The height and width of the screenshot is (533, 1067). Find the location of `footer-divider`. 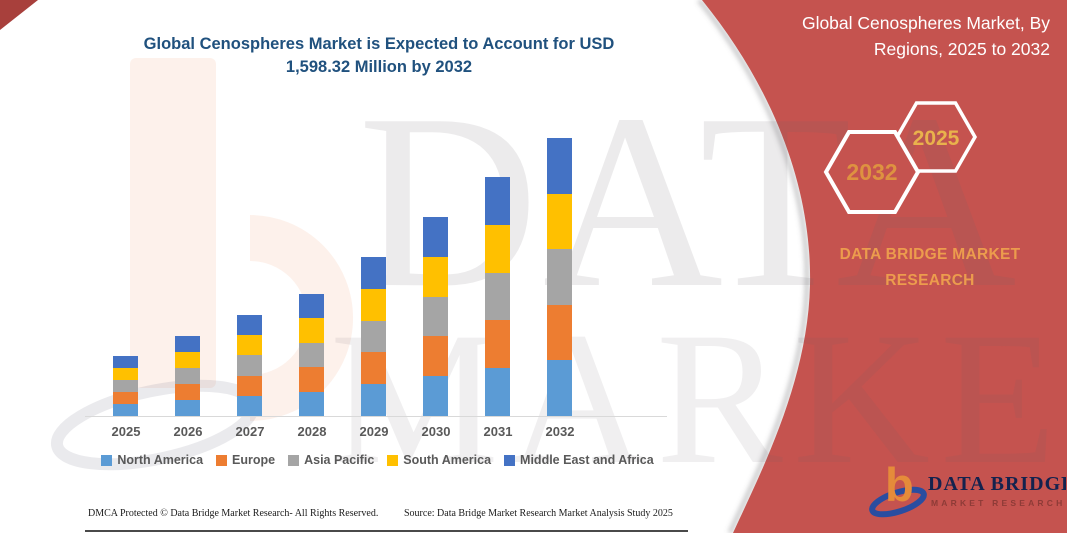

footer-divider is located at coordinates (386, 531).